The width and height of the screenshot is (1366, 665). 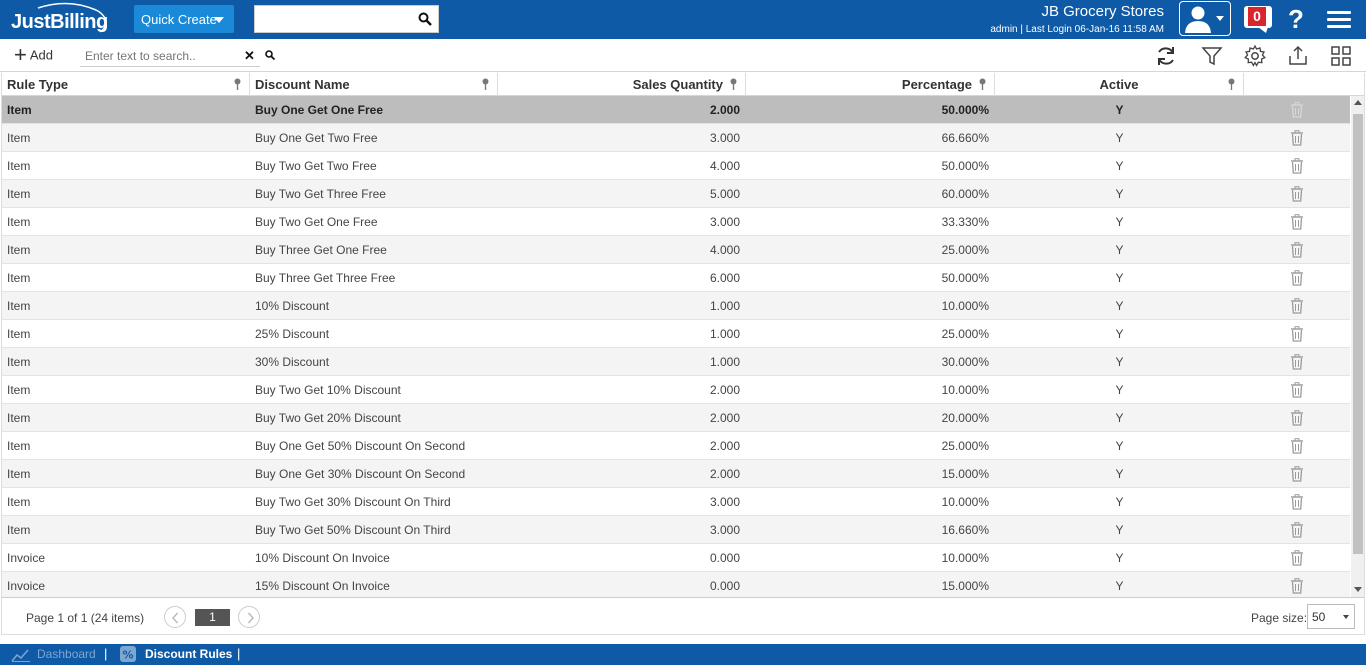 What do you see at coordinates (212, 617) in the screenshot?
I see `page-number-button: 1` at bounding box center [212, 617].